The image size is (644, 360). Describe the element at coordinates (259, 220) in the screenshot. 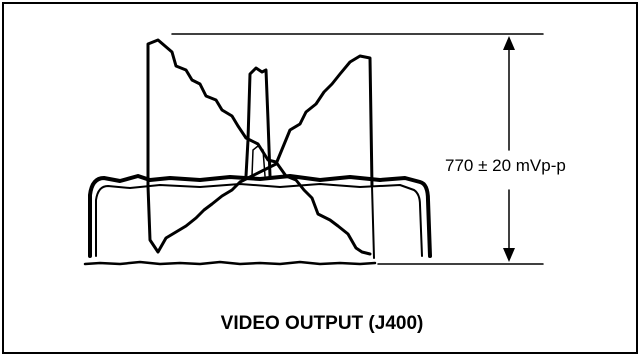

I see `trace-pedestal-inner` at that location.